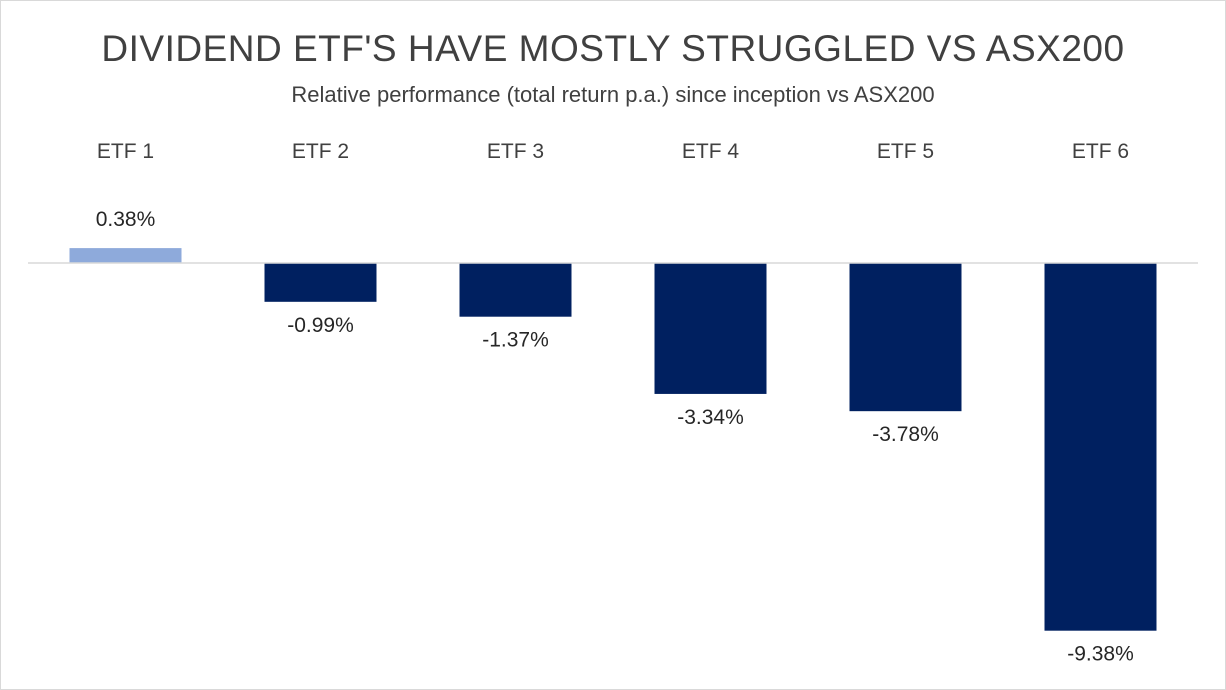 The height and width of the screenshot is (690, 1226). What do you see at coordinates (710, 417) in the screenshot?
I see `data-label: -3.34%` at bounding box center [710, 417].